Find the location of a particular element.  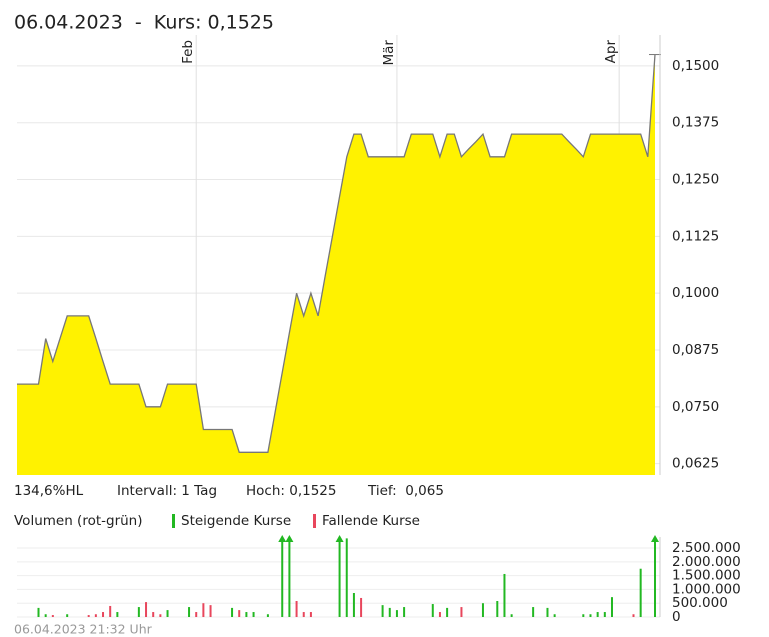

y-tick-label: 0,1125 is located at coordinates (695, 236).